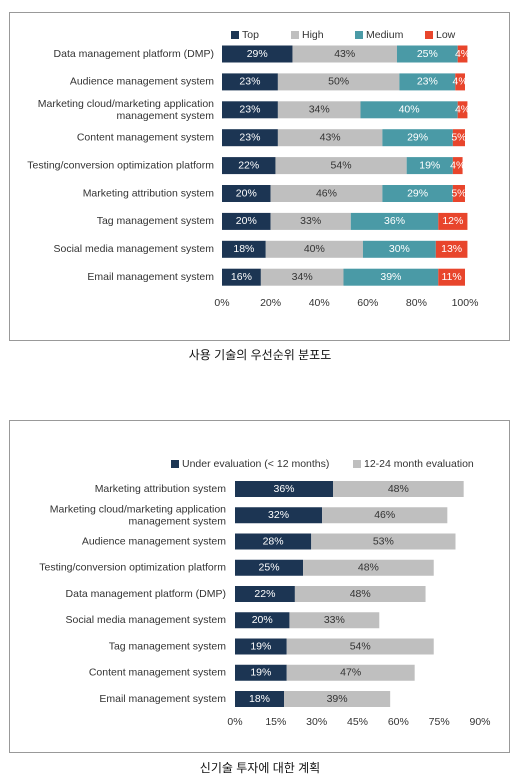 Image resolution: width=520 pixels, height=783 pixels. Describe the element at coordinates (260, 768) in the screenshot. I see `caption: 신기술 투자에 대한 계획` at that location.